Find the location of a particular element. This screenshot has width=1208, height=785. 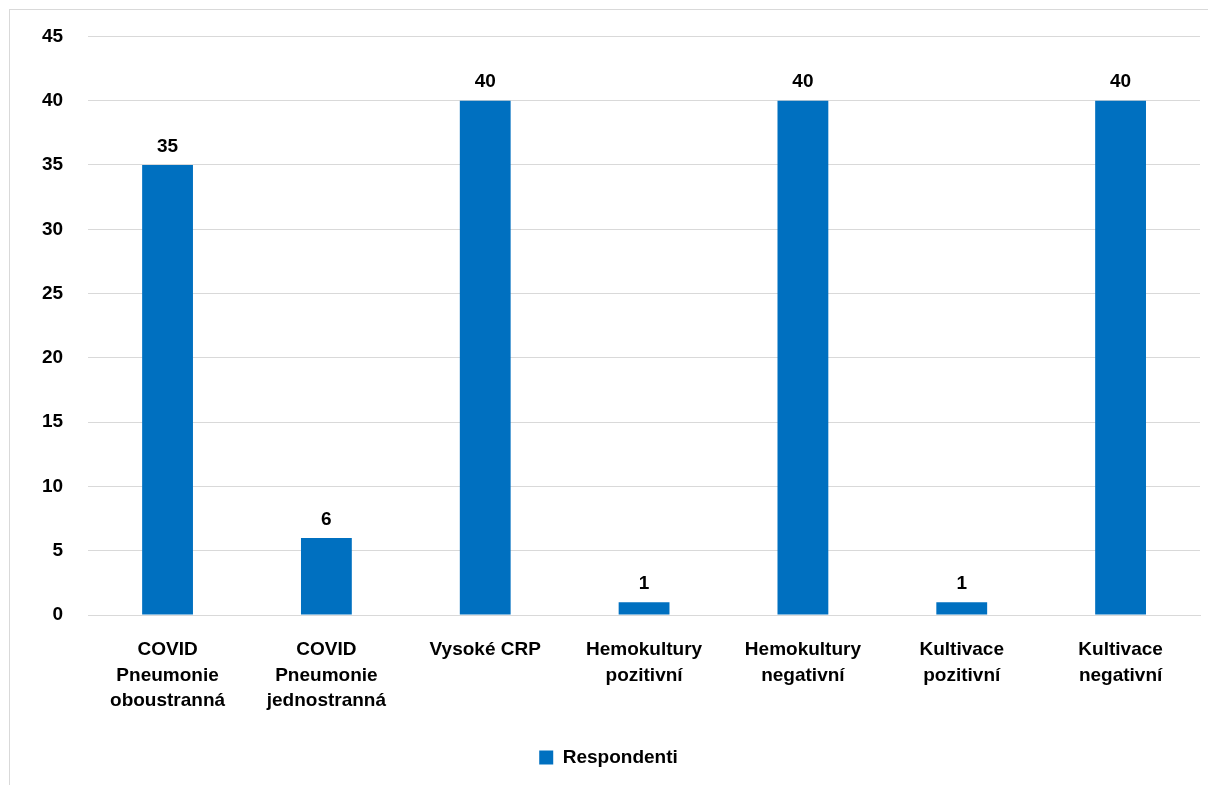

y-tick-label: 25 is located at coordinates (52, 292).